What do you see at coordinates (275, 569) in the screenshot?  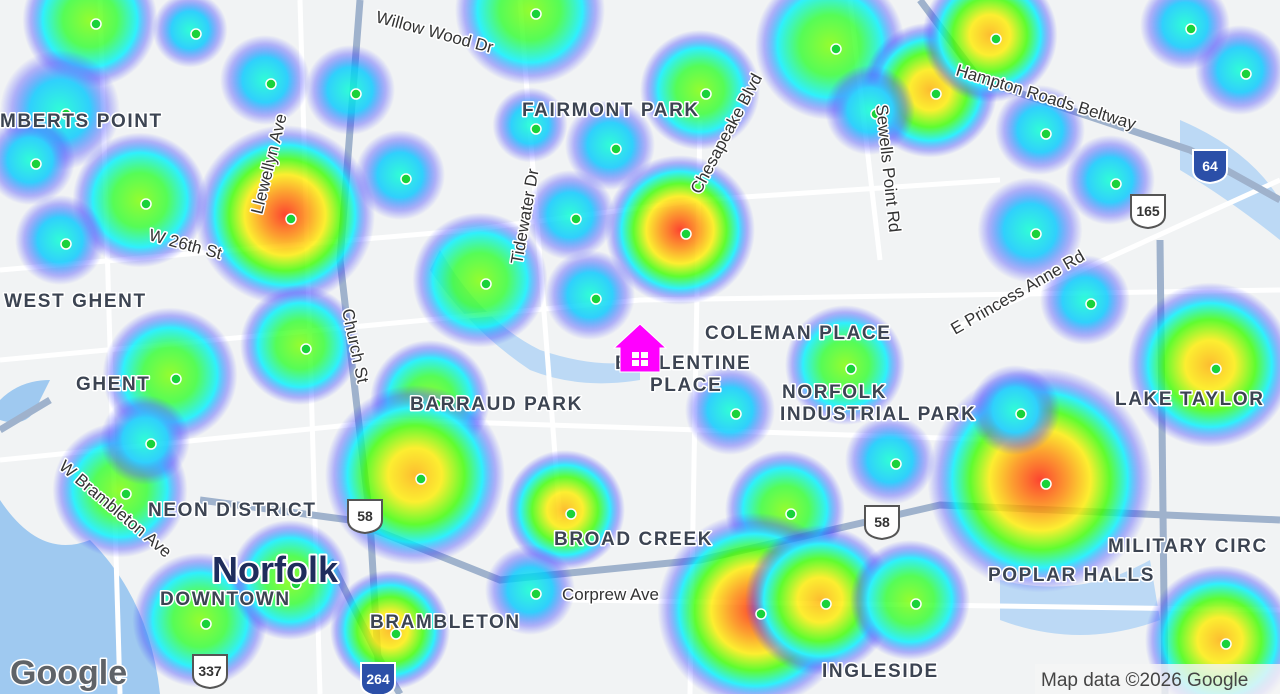 I see `city-label: Norfolk` at bounding box center [275, 569].